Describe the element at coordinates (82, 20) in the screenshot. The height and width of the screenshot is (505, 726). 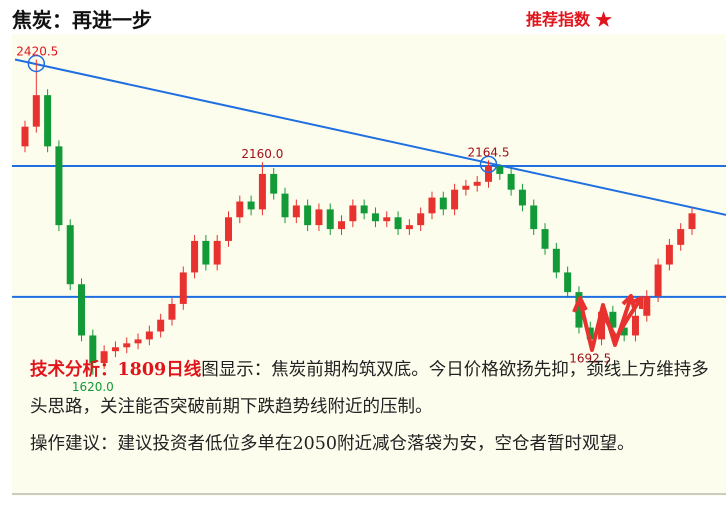
I see `title: 焦炭：再进一步` at that location.